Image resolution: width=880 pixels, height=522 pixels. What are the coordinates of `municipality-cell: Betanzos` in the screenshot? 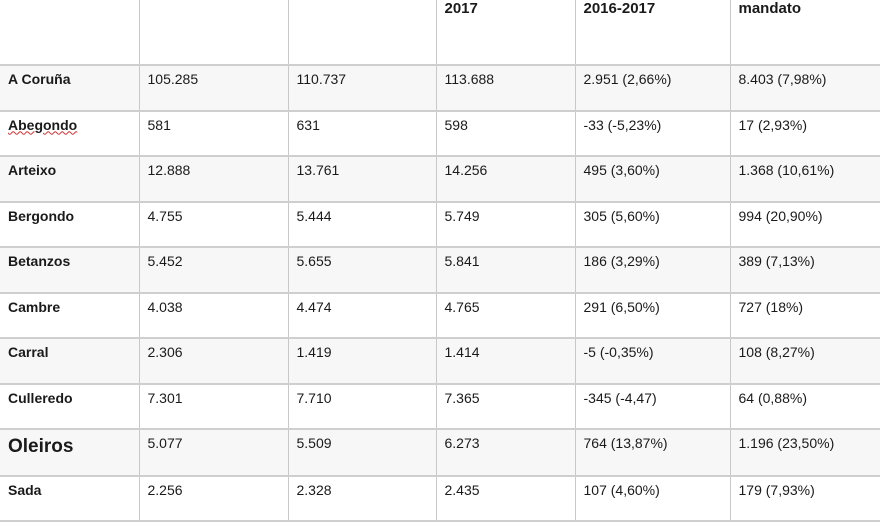 It's located at (70, 270).